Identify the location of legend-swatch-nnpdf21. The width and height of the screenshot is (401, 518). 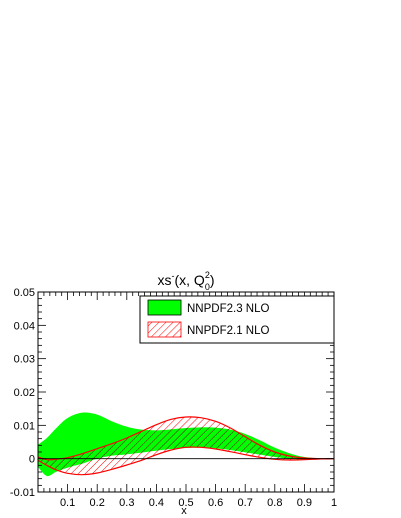
(164, 329).